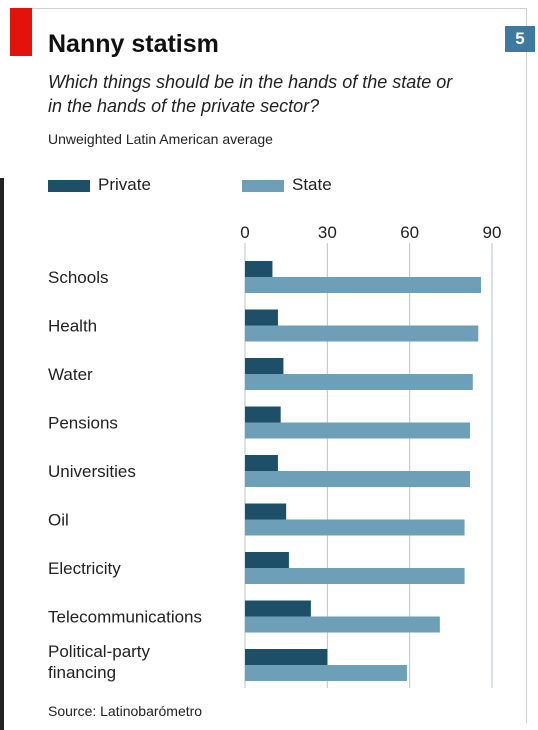 The height and width of the screenshot is (730, 538). Describe the element at coordinates (133, 44) in the screenshot. I see `chart-title: Nanny statism` at that location.